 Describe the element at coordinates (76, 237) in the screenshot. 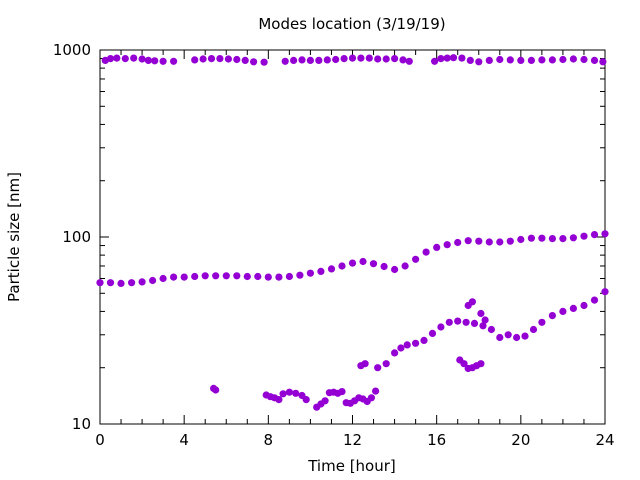

I see `y-tick-label: 100` at that location.